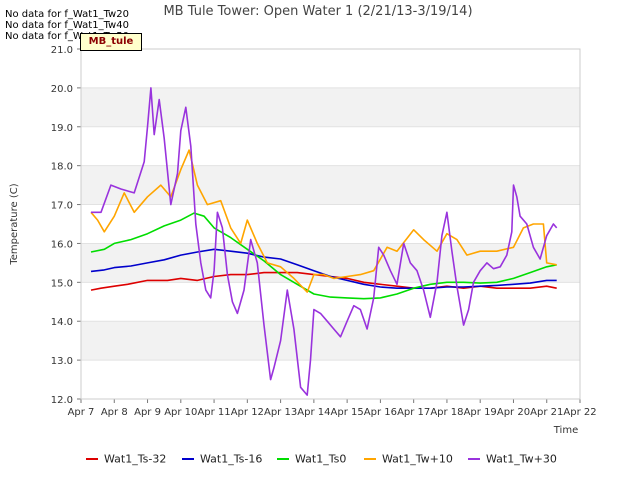 The height and width of the screenshot is (480, 640). What do you see at coordinates (62, 283) in the screenshot?
I see `y-tick-label: 15.0` at bounding box center [62, 283].